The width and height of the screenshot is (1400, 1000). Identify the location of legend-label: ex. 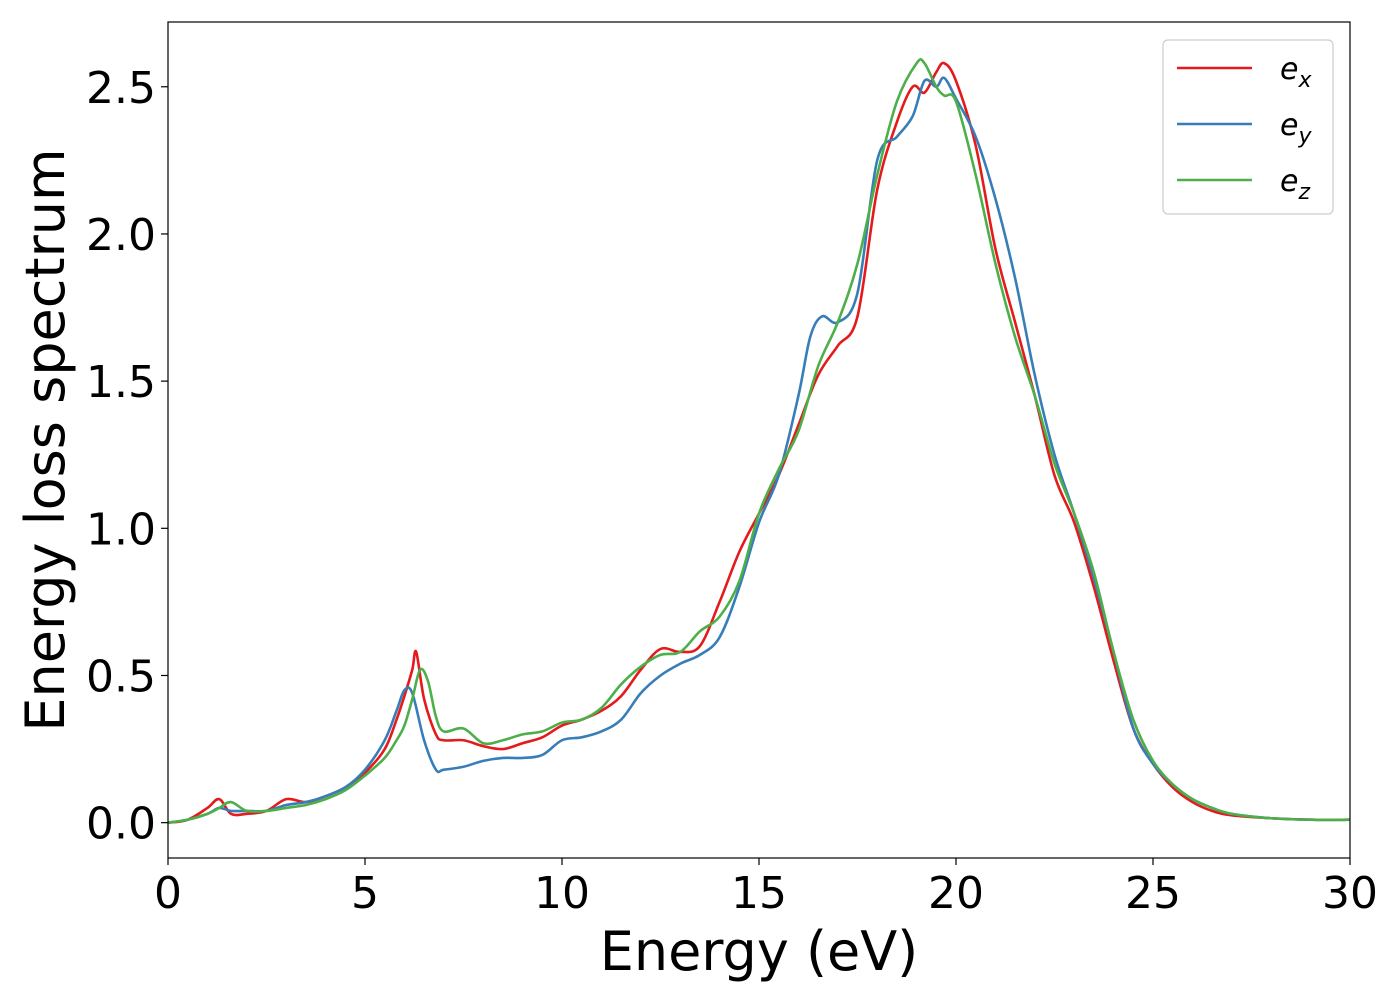
(1296, 72).